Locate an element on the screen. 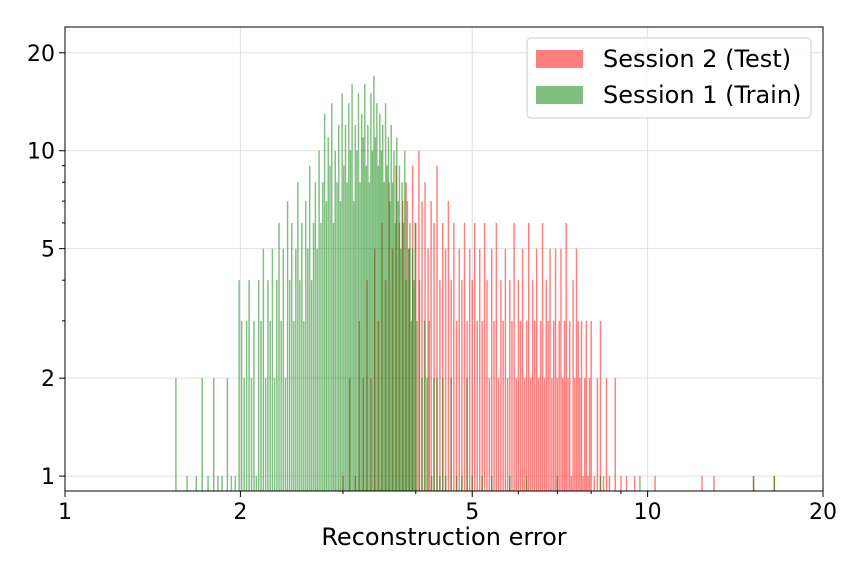 The height and width of the screenshot is (576, 864). y-tick-label: 20 is located at coordinates (41, 54).